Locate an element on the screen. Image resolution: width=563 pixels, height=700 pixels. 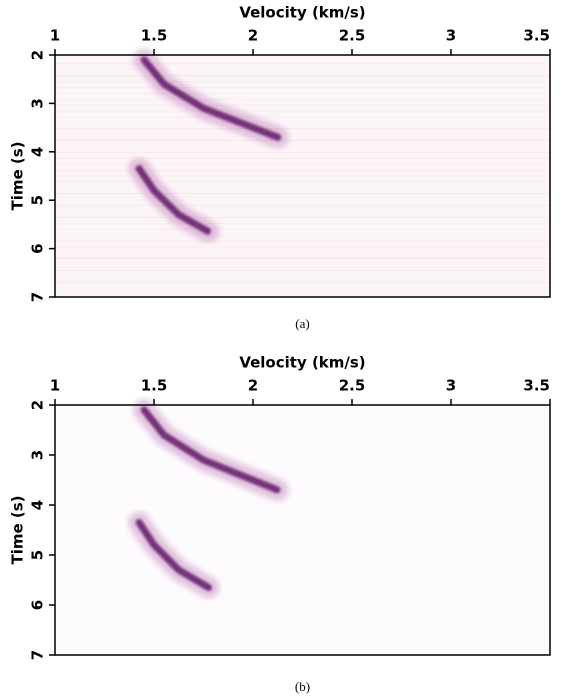
caption: (a) is located at coordinates (302, 323).